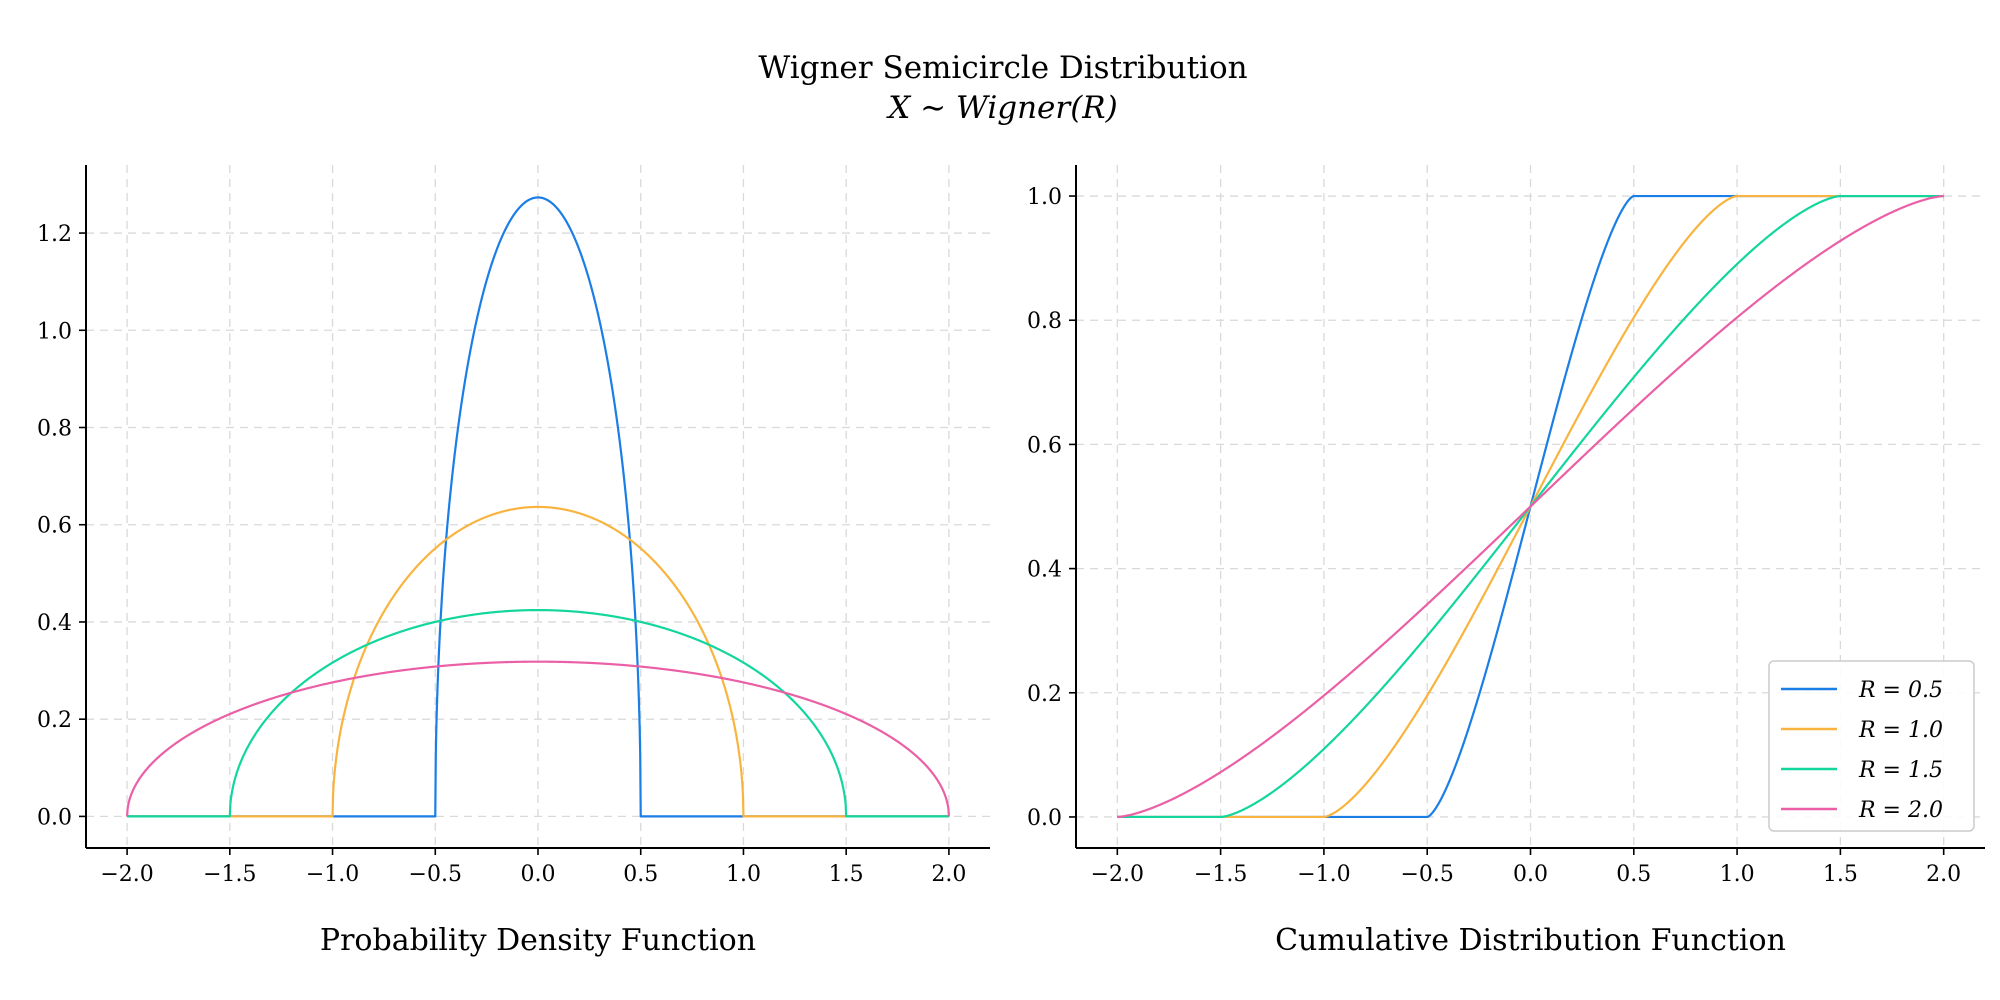 The image size is (2000, 1000). What do you see at coordinates (1900, 690) in the screenshot?
I see `legend-label-0: R = 0.5` at bounding box center [1900, 690].